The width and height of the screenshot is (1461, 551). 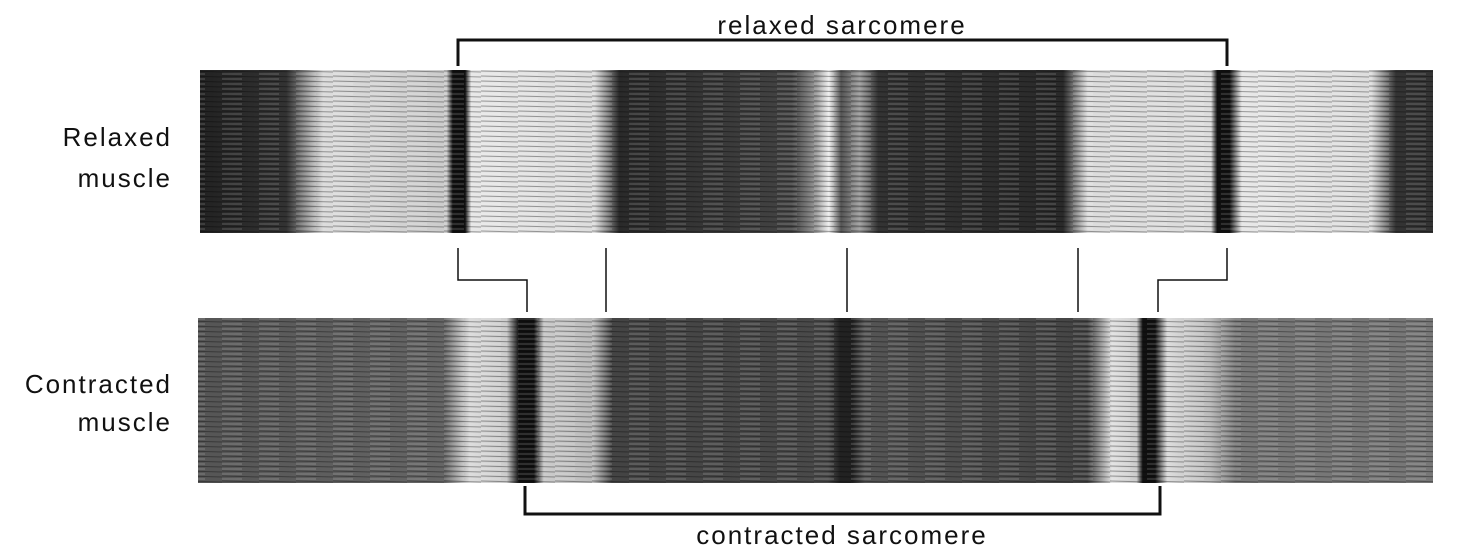 I want to click on bracket-label: contracted sarcomere, so click(x=841, y=535).